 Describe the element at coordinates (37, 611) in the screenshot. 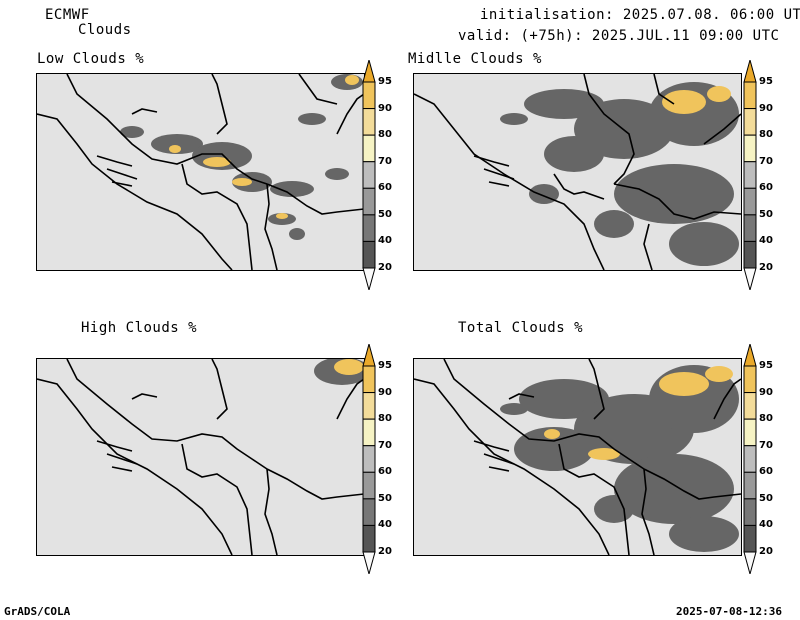

I see `software-label: GrADS/COLA` at that location.